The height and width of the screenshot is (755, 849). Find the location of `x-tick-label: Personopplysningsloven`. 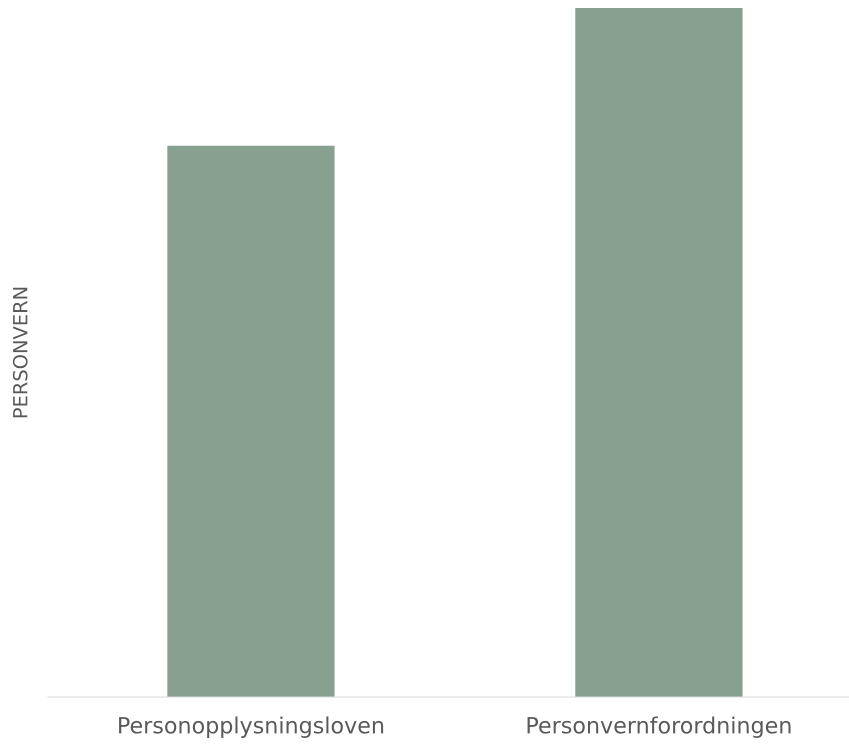

x-tick-label: Personopplysningsloven is located at coordinates (251, 727).